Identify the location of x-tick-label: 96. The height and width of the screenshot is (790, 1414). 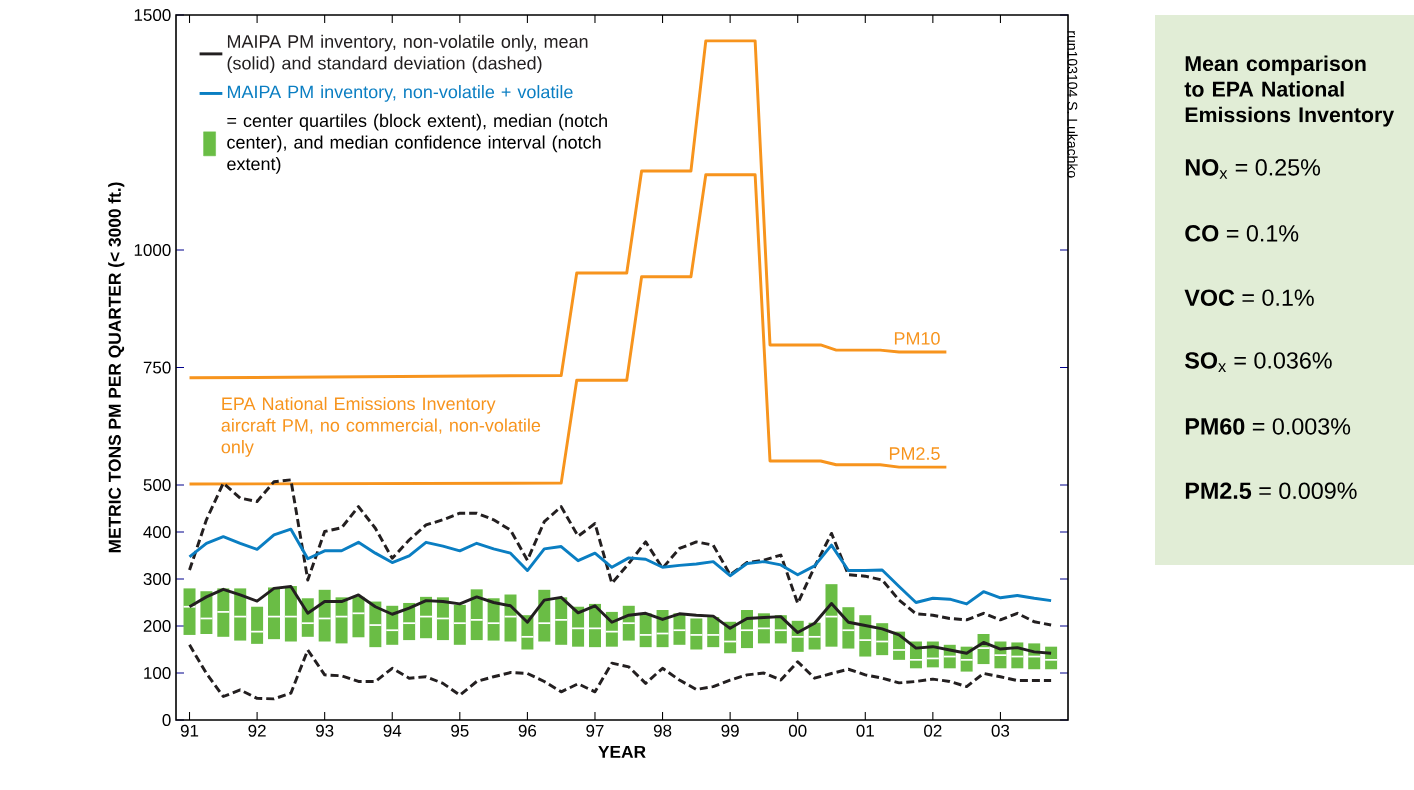
(527, 730).